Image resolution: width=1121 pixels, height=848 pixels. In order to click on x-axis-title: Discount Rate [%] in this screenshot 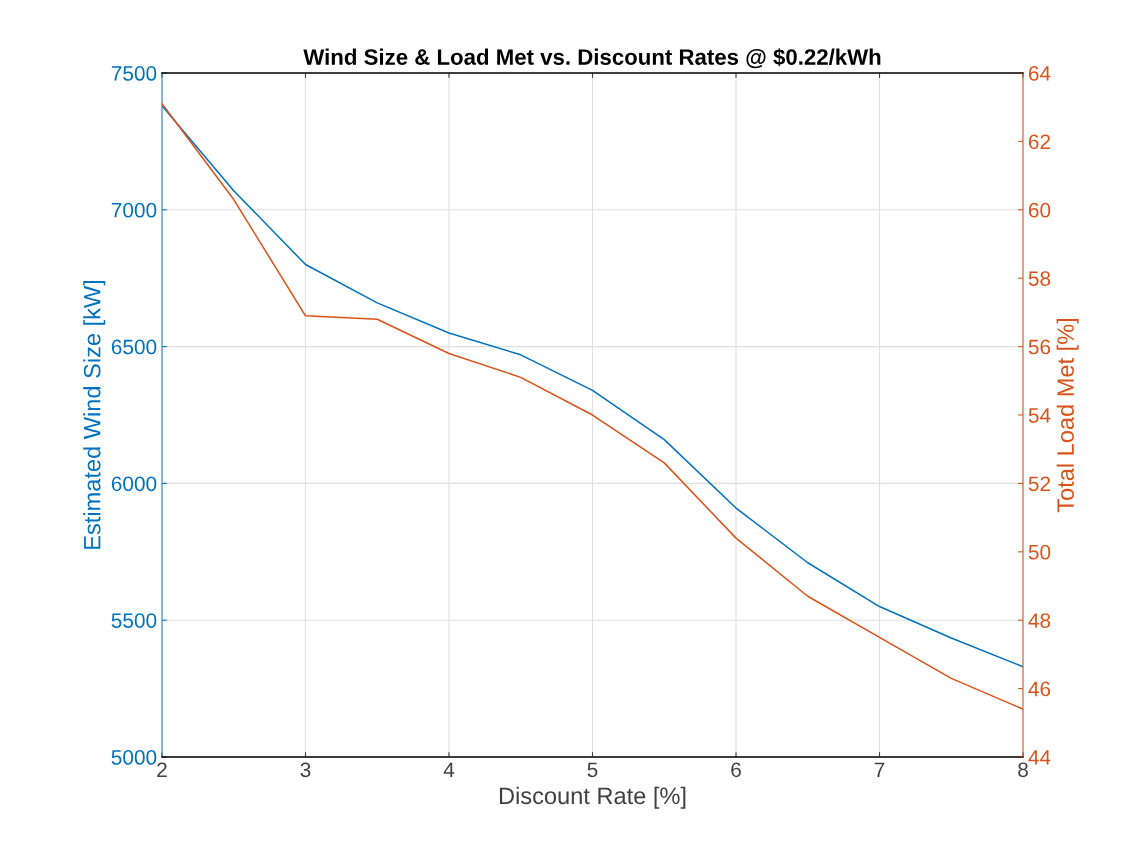, I will do `click(592, 797)`.